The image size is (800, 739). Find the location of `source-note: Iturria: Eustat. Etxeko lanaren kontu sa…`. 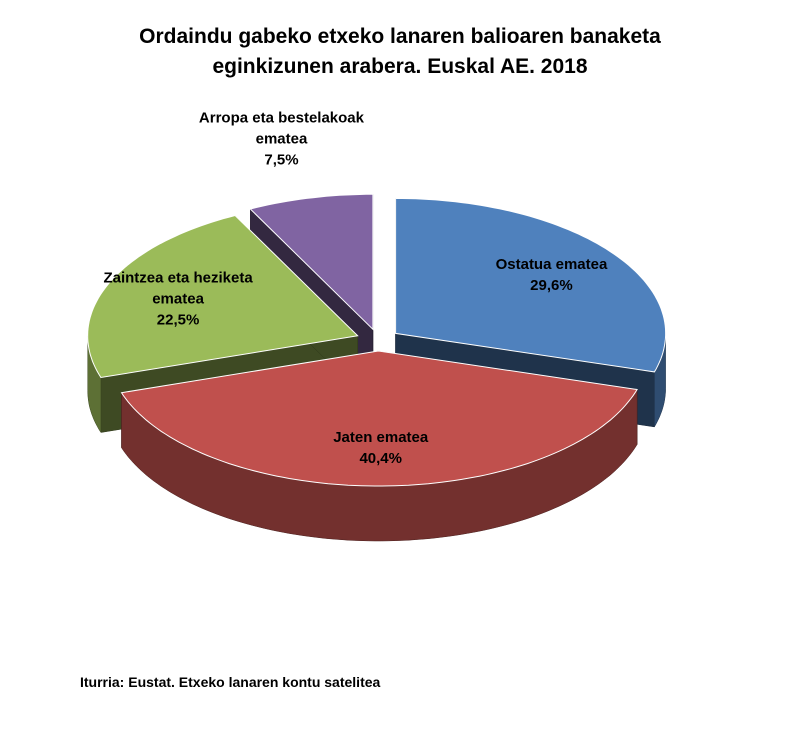

source-note: Iturria: Eustat. Etxeko lanaren kontu sa… is located at coordinates (230, 682).